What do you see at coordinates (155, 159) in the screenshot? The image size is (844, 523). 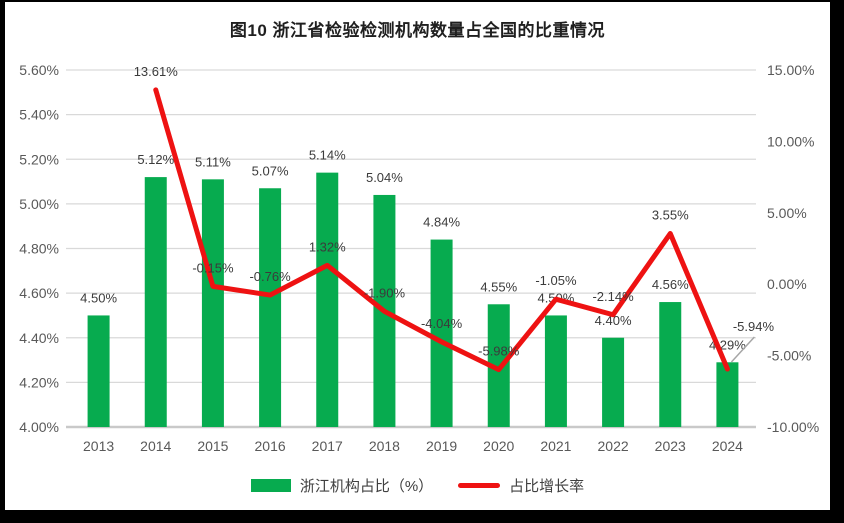 I see `bar-label-2014: 5.12%` at bounding box center [155, 159].